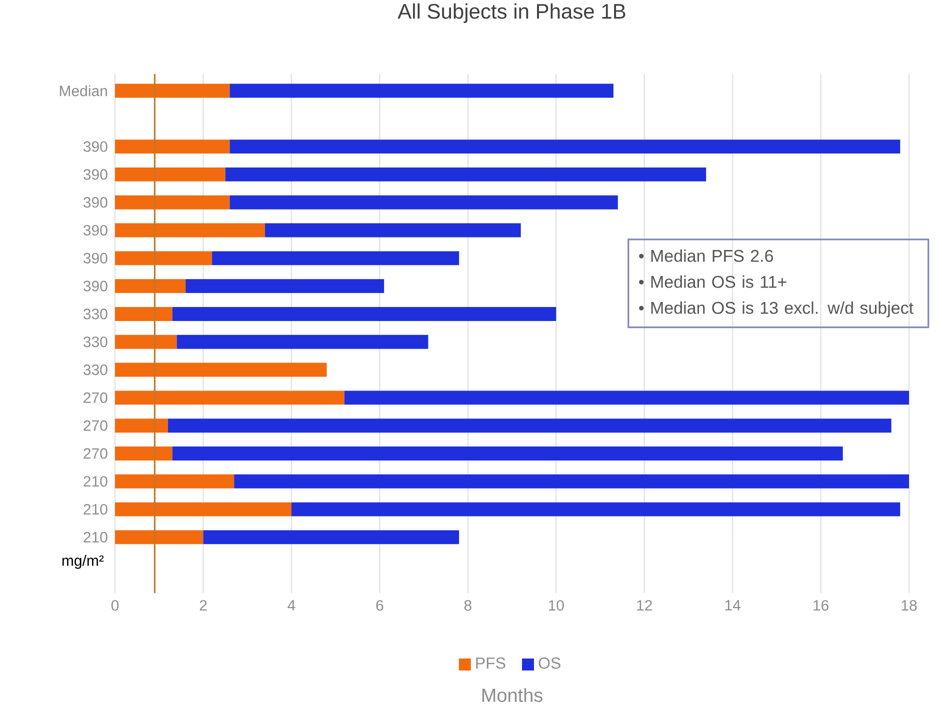 Image resolution: width=942 pixels, height=719 pixels. I want to click on annotation: • Median OS is 13 excl. w/d subject, so click(776, 309).